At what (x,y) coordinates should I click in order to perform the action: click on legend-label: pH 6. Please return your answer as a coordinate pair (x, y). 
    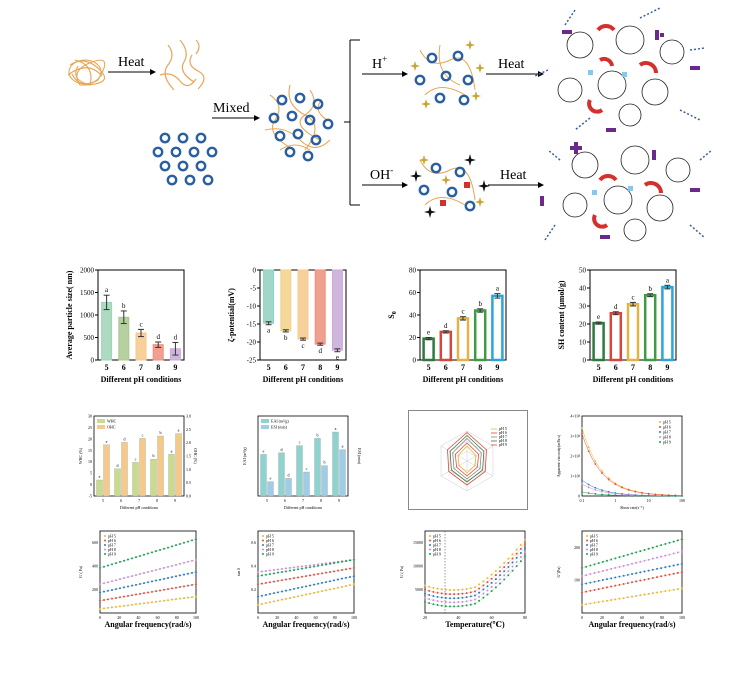
    Looking at the image, I should click on (503, 432).